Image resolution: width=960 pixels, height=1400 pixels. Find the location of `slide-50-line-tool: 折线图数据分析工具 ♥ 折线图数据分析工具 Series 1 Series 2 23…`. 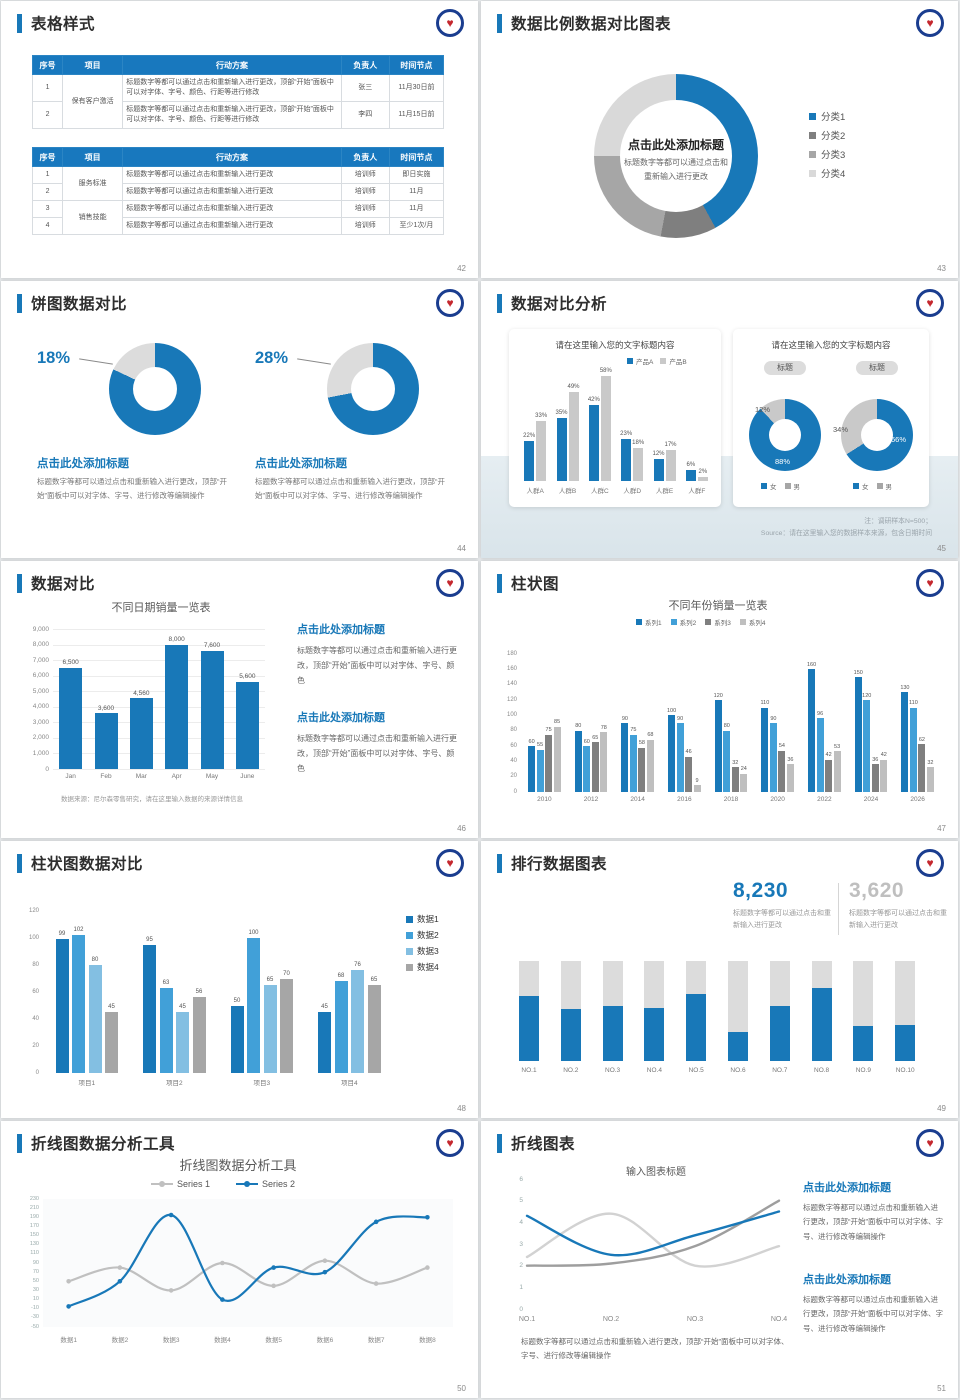

slide-50-line-tool: 折线图数据分析工具 ♥ 折线图数据分析工具 Series 1 Series 2 23… is located at coordinates (239, 1259).